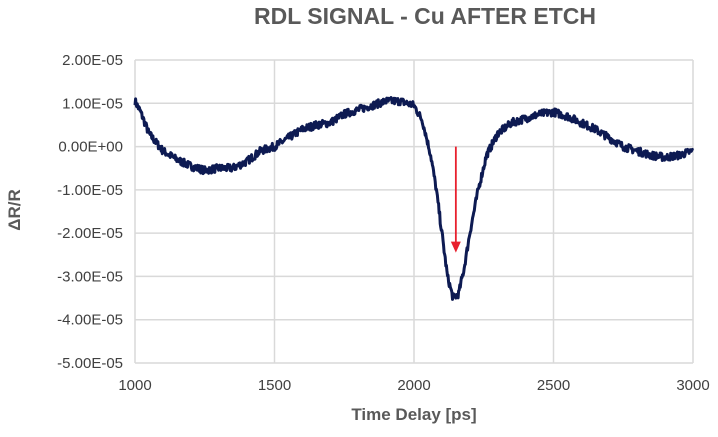  What do you see at coordinates (692, 385) in the screenshot?
I see `x-tick-label: 3000` at bounding box center [692, 385].